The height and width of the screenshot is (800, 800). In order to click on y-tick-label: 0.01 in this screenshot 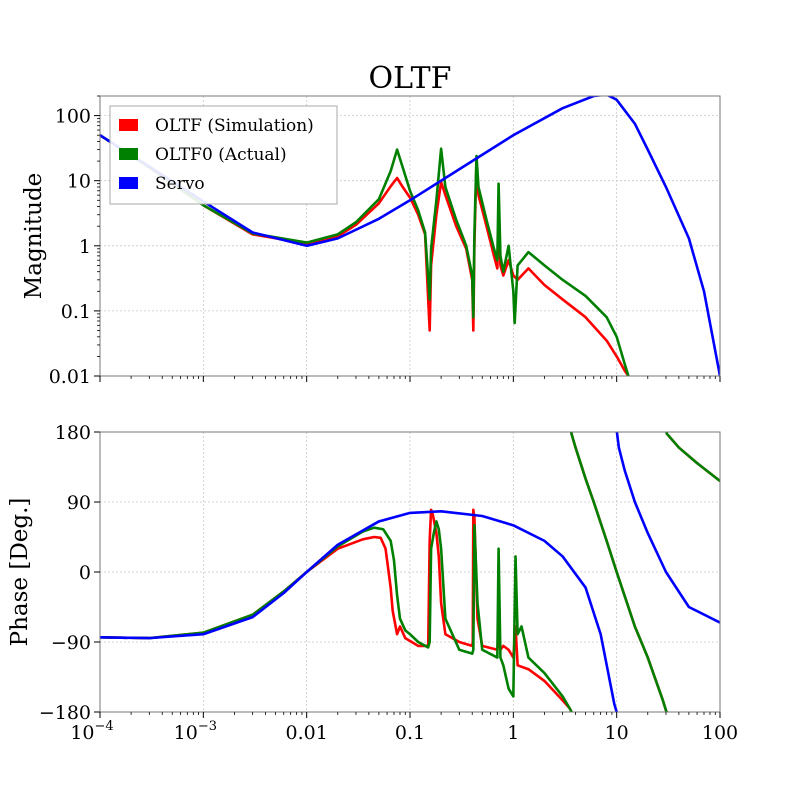, I will do `click(70, 377)`.